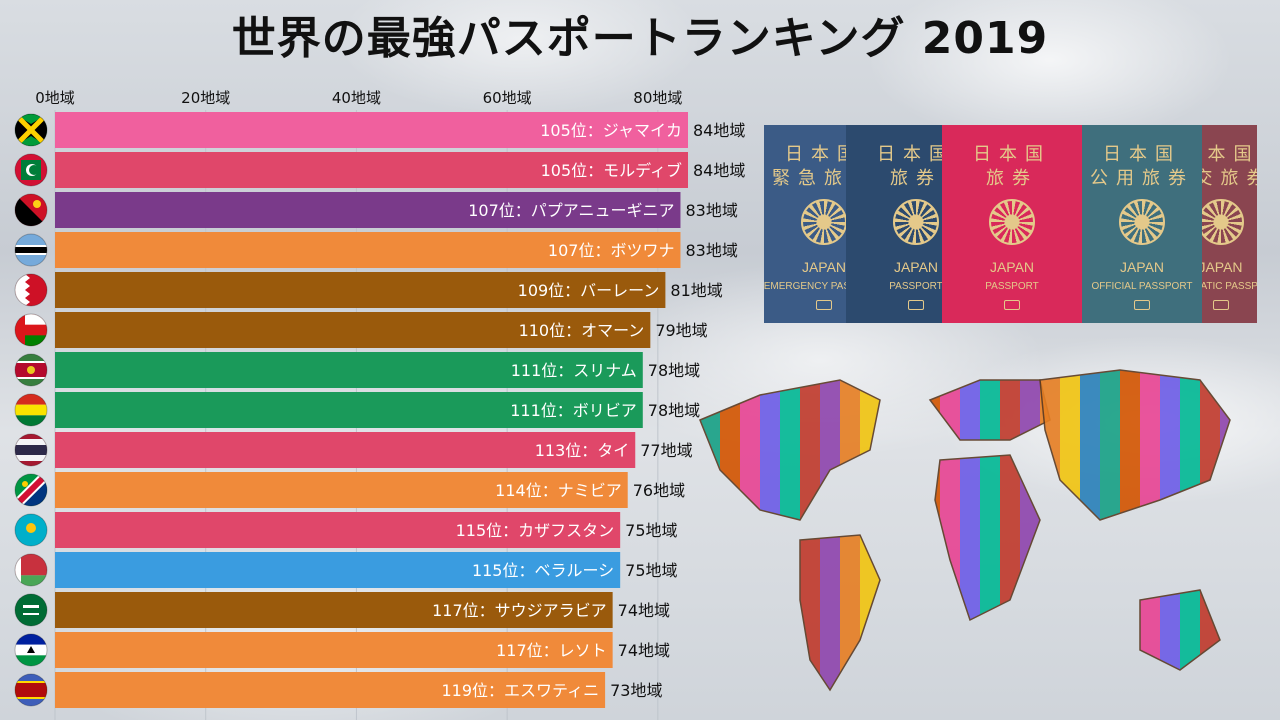 Image resolution: width=1280 pixels, height=720 pixels. What do you see at coordinates (696, 290) in the screenshot?
I see `bar-value-label: 81地域` at bounding box center [696, 290].